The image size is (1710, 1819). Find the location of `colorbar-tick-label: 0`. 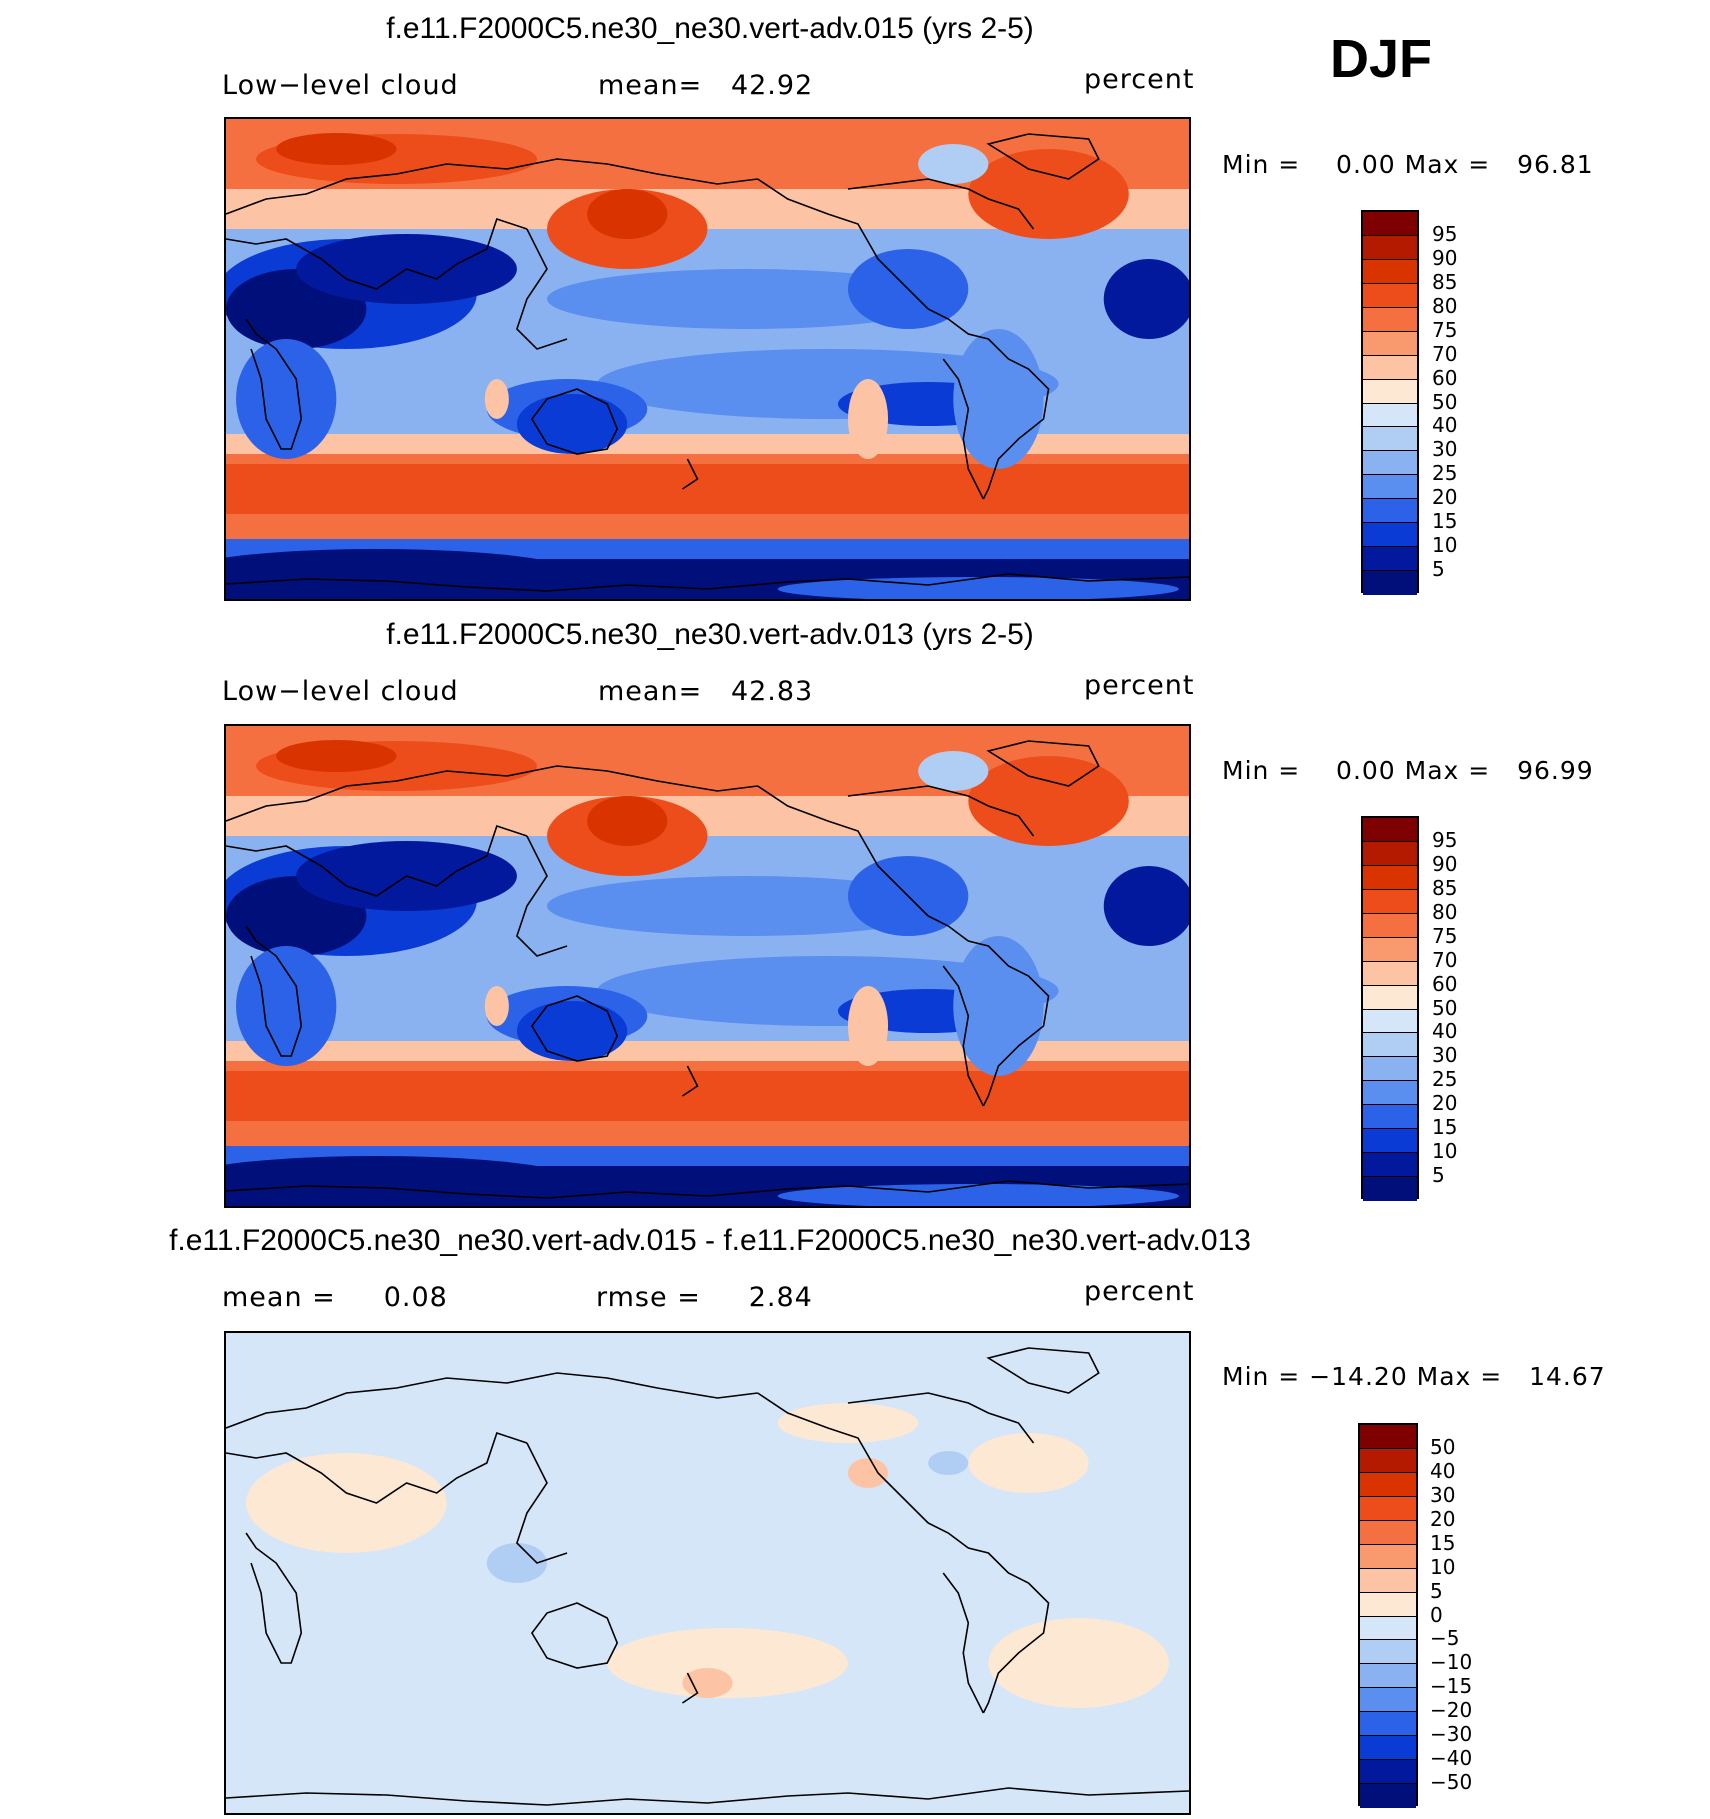

colorbar-tick-label: 0 is located at coordinates (1436, 1614).